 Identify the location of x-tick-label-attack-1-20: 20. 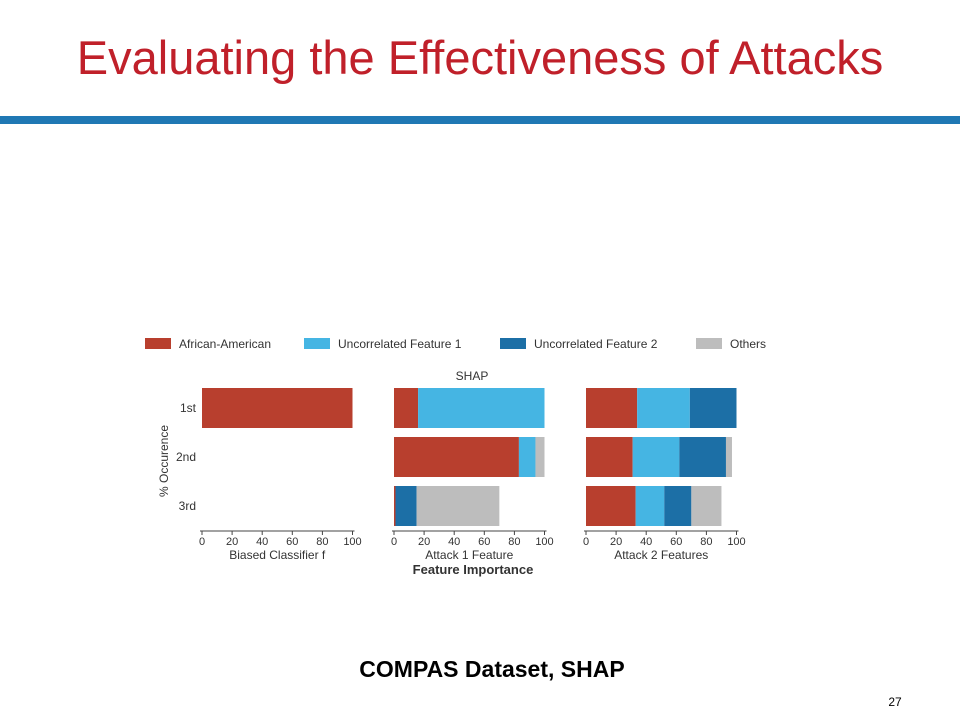
(424, 542).